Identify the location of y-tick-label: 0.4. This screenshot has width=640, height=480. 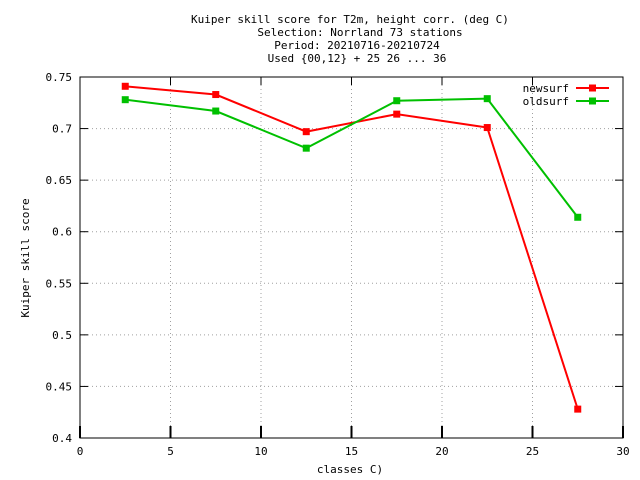
(62, 438).